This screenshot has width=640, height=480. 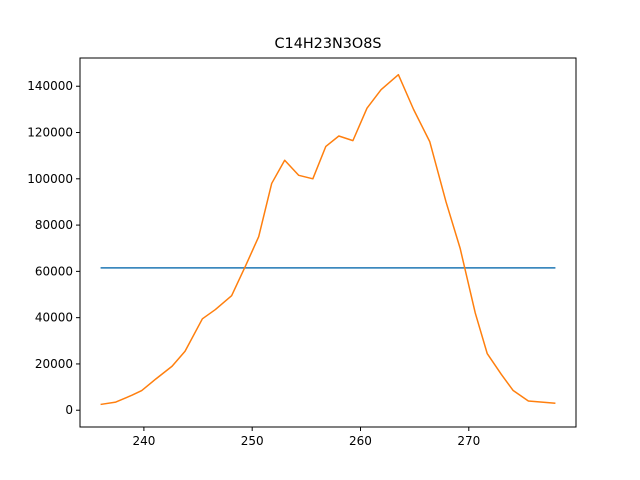 What do you see at coordinates (54, 271) in the screenshot?
I see `y-tick-label: 60000` at bounding box center [54, 271].